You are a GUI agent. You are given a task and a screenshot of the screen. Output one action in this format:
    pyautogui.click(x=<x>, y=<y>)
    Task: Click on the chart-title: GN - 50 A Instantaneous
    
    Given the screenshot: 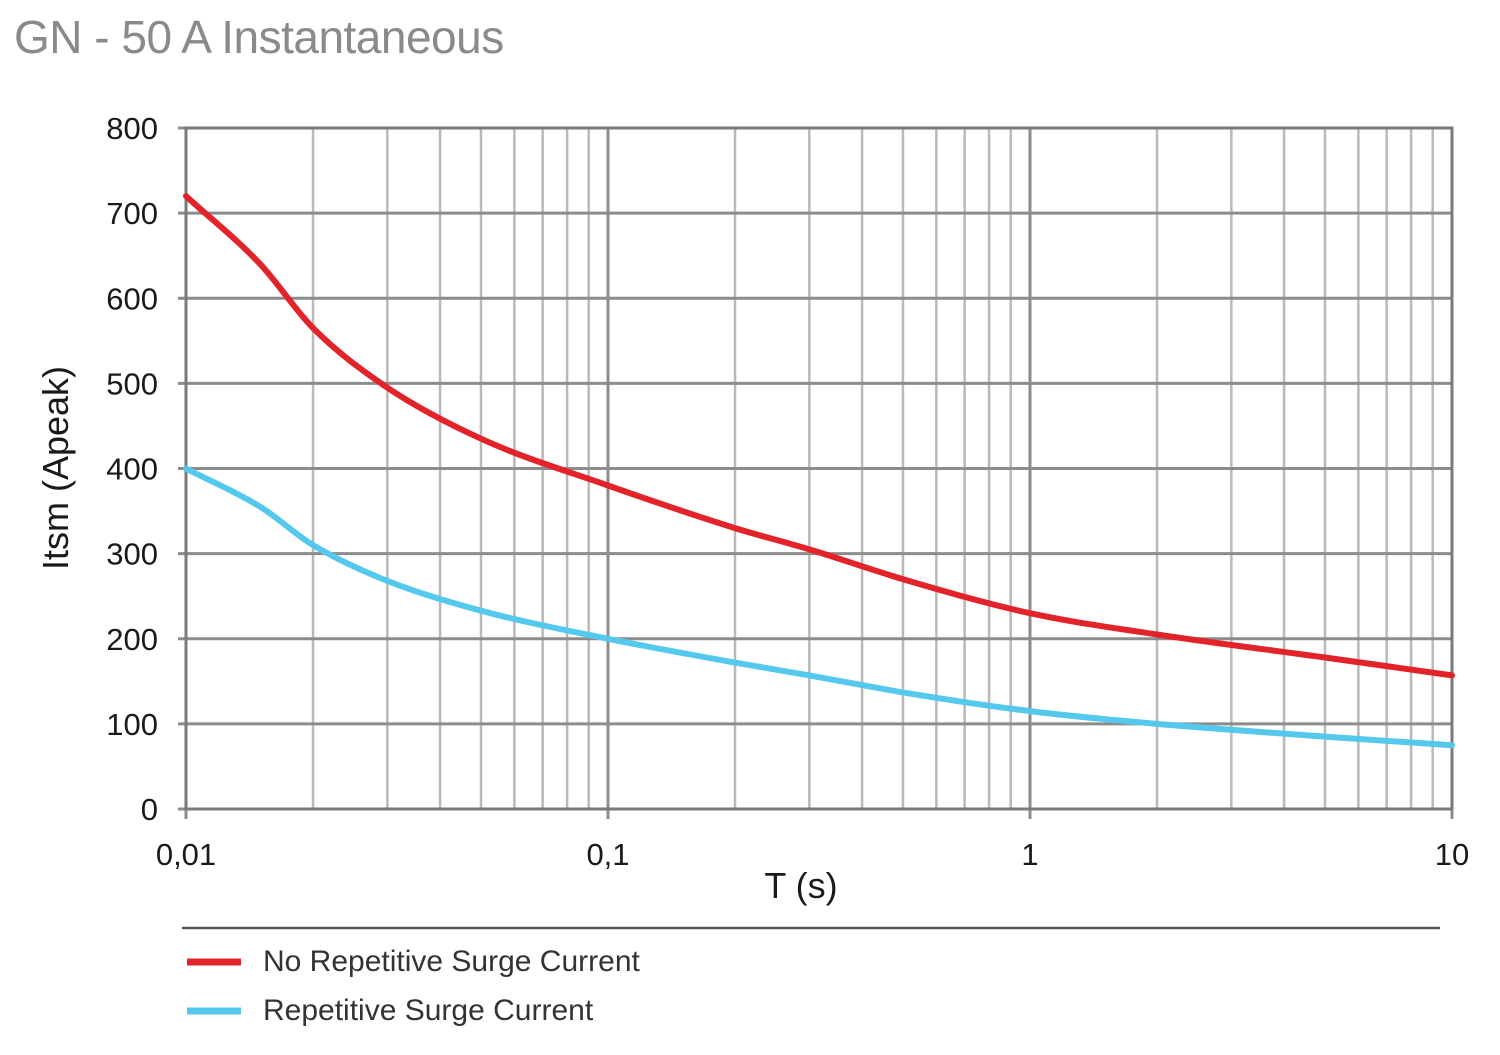 What is the action you would take?
    pyautogui.click(x=259, y=37)
    